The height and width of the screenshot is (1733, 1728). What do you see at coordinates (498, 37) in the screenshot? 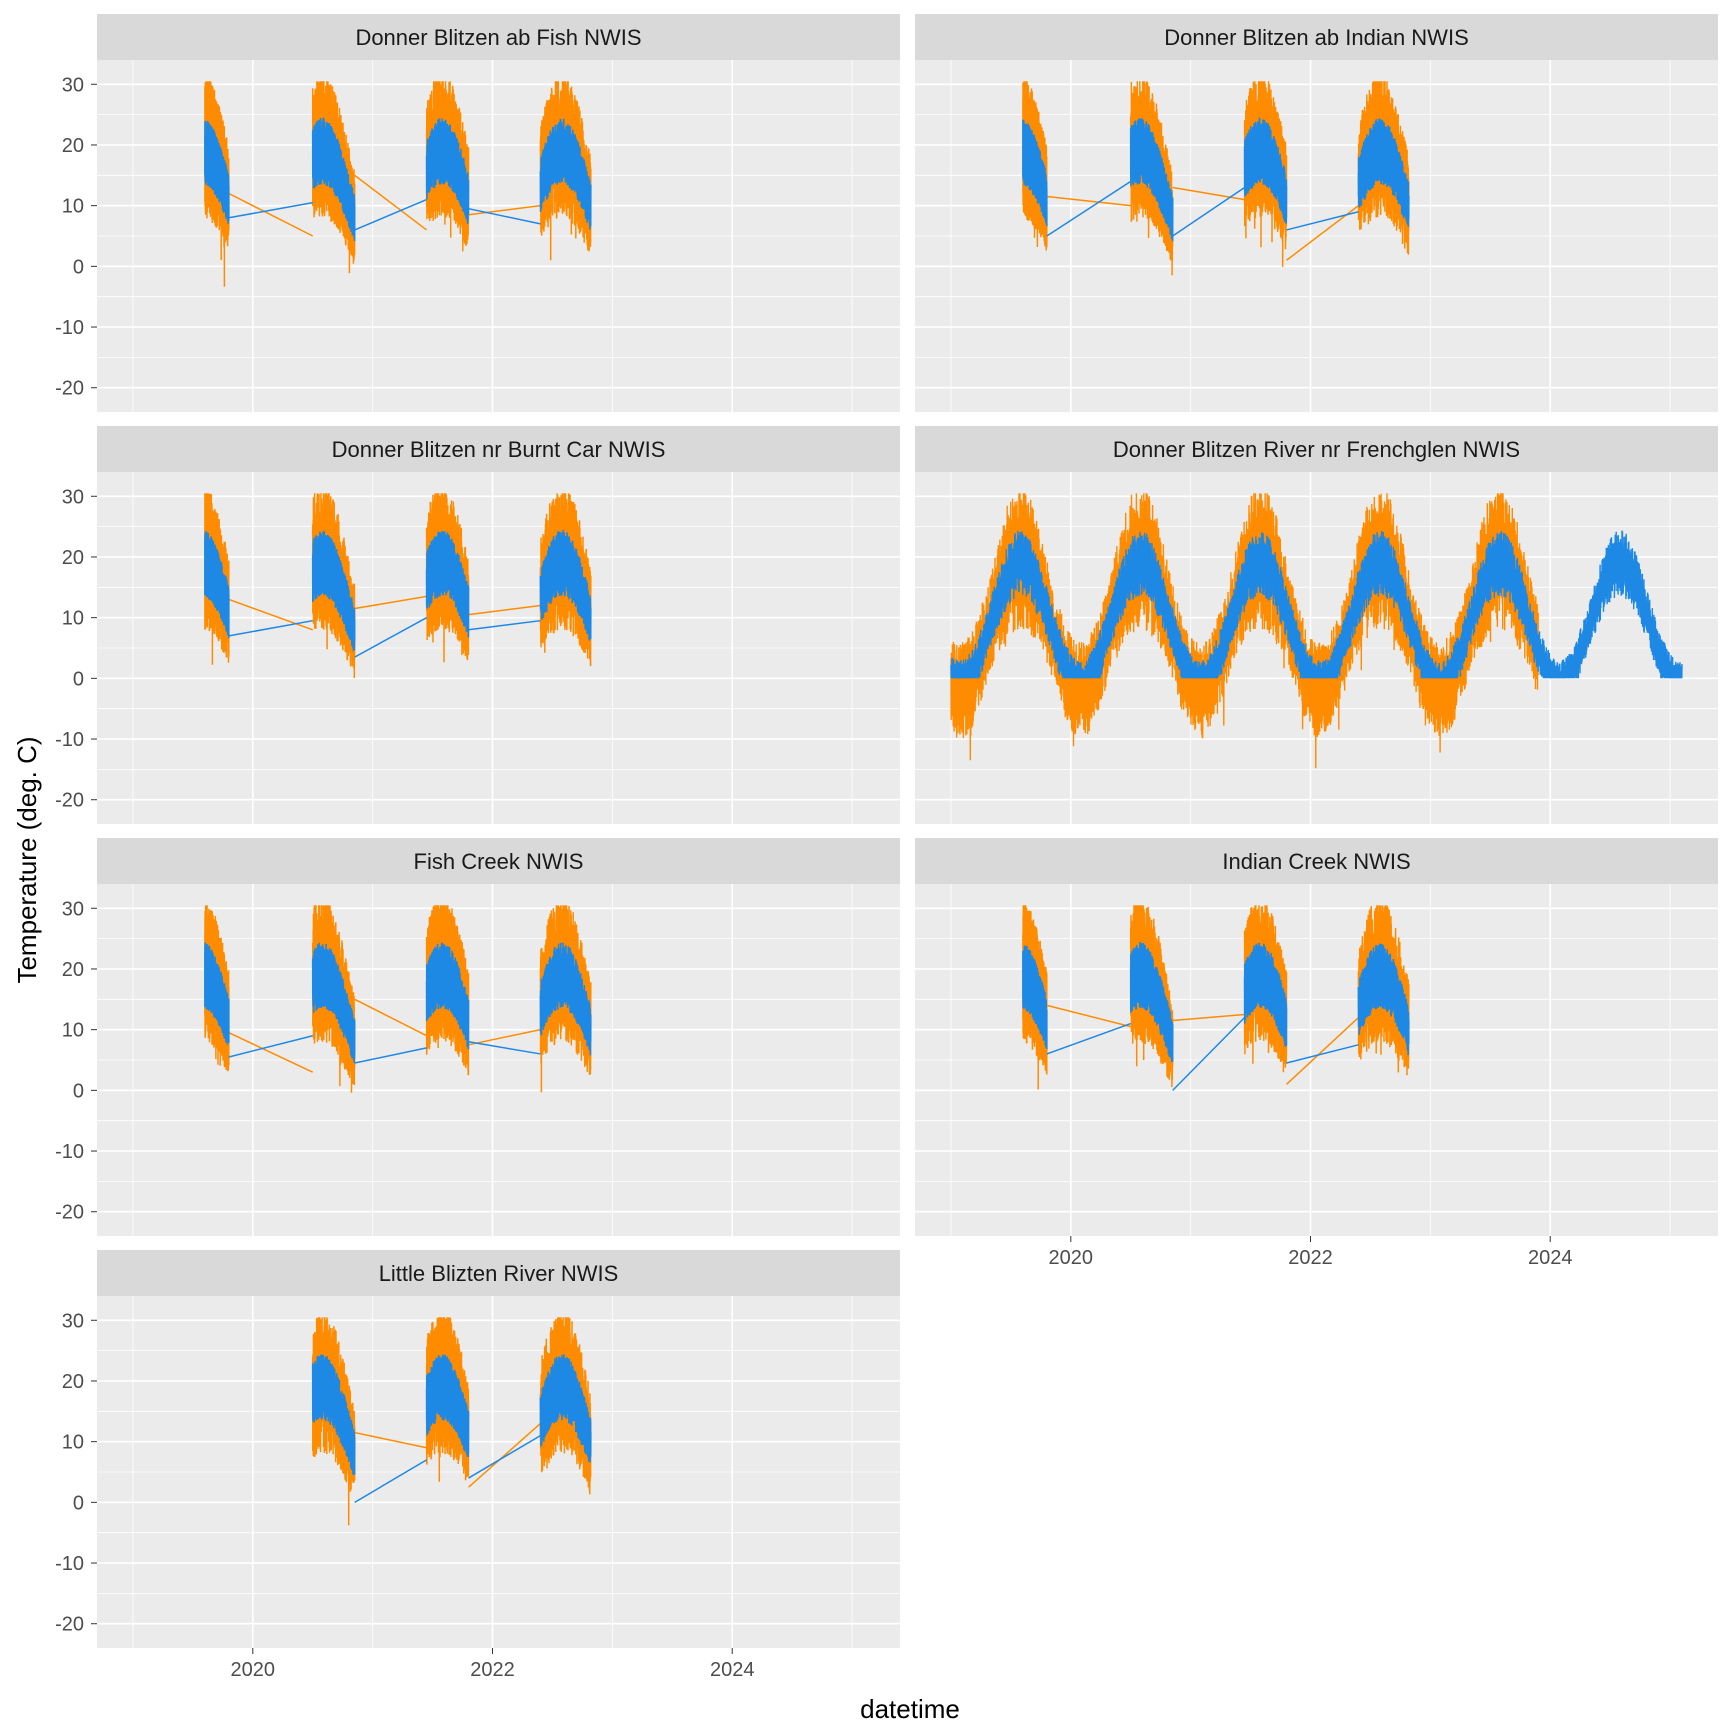
I see `facet-title: Donner Blitzen ab Fish NWIS` at bounding box center [498, 37].